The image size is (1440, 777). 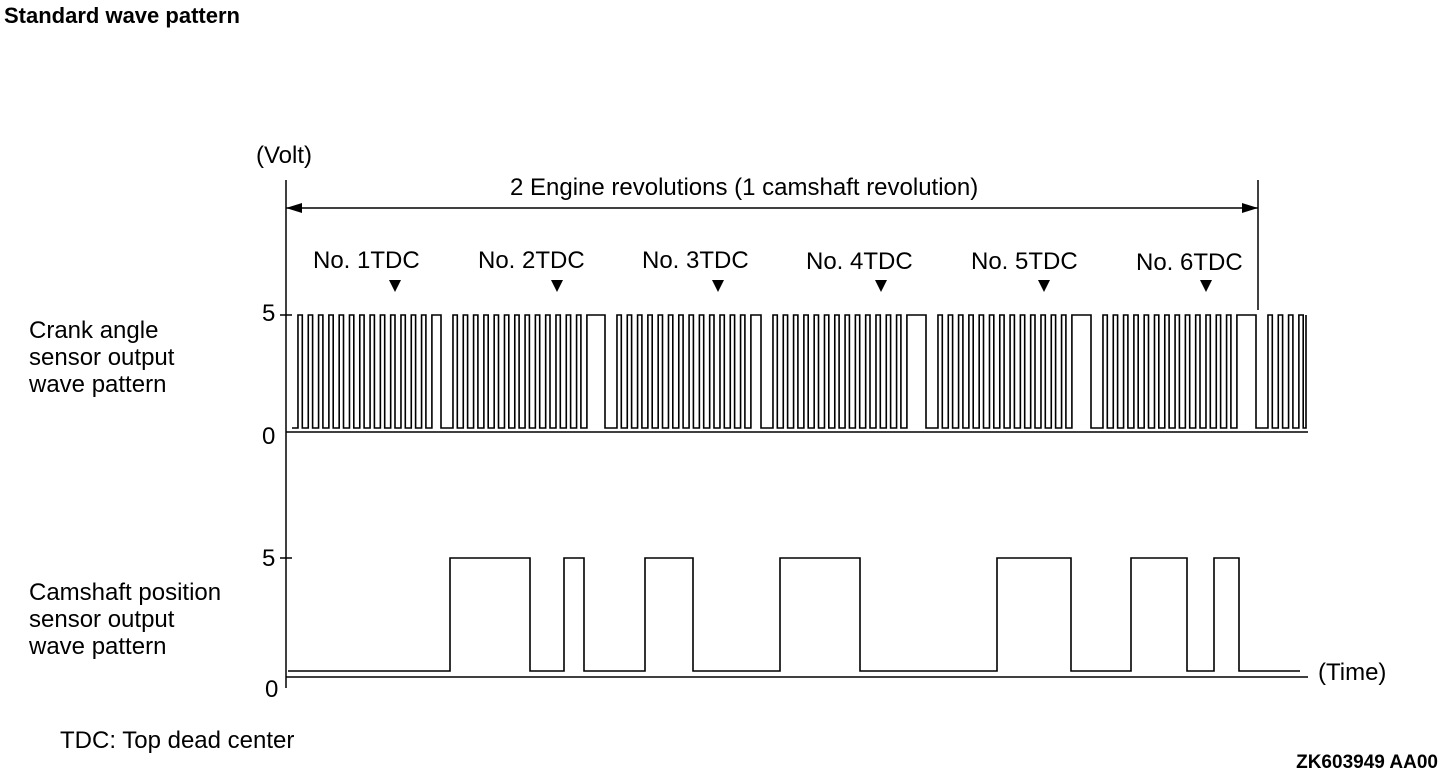 What do you see at coordinates (102, 357) in the screenshot?
I see `crank-label-line2: sensor output` at bounding box center [102, 357].